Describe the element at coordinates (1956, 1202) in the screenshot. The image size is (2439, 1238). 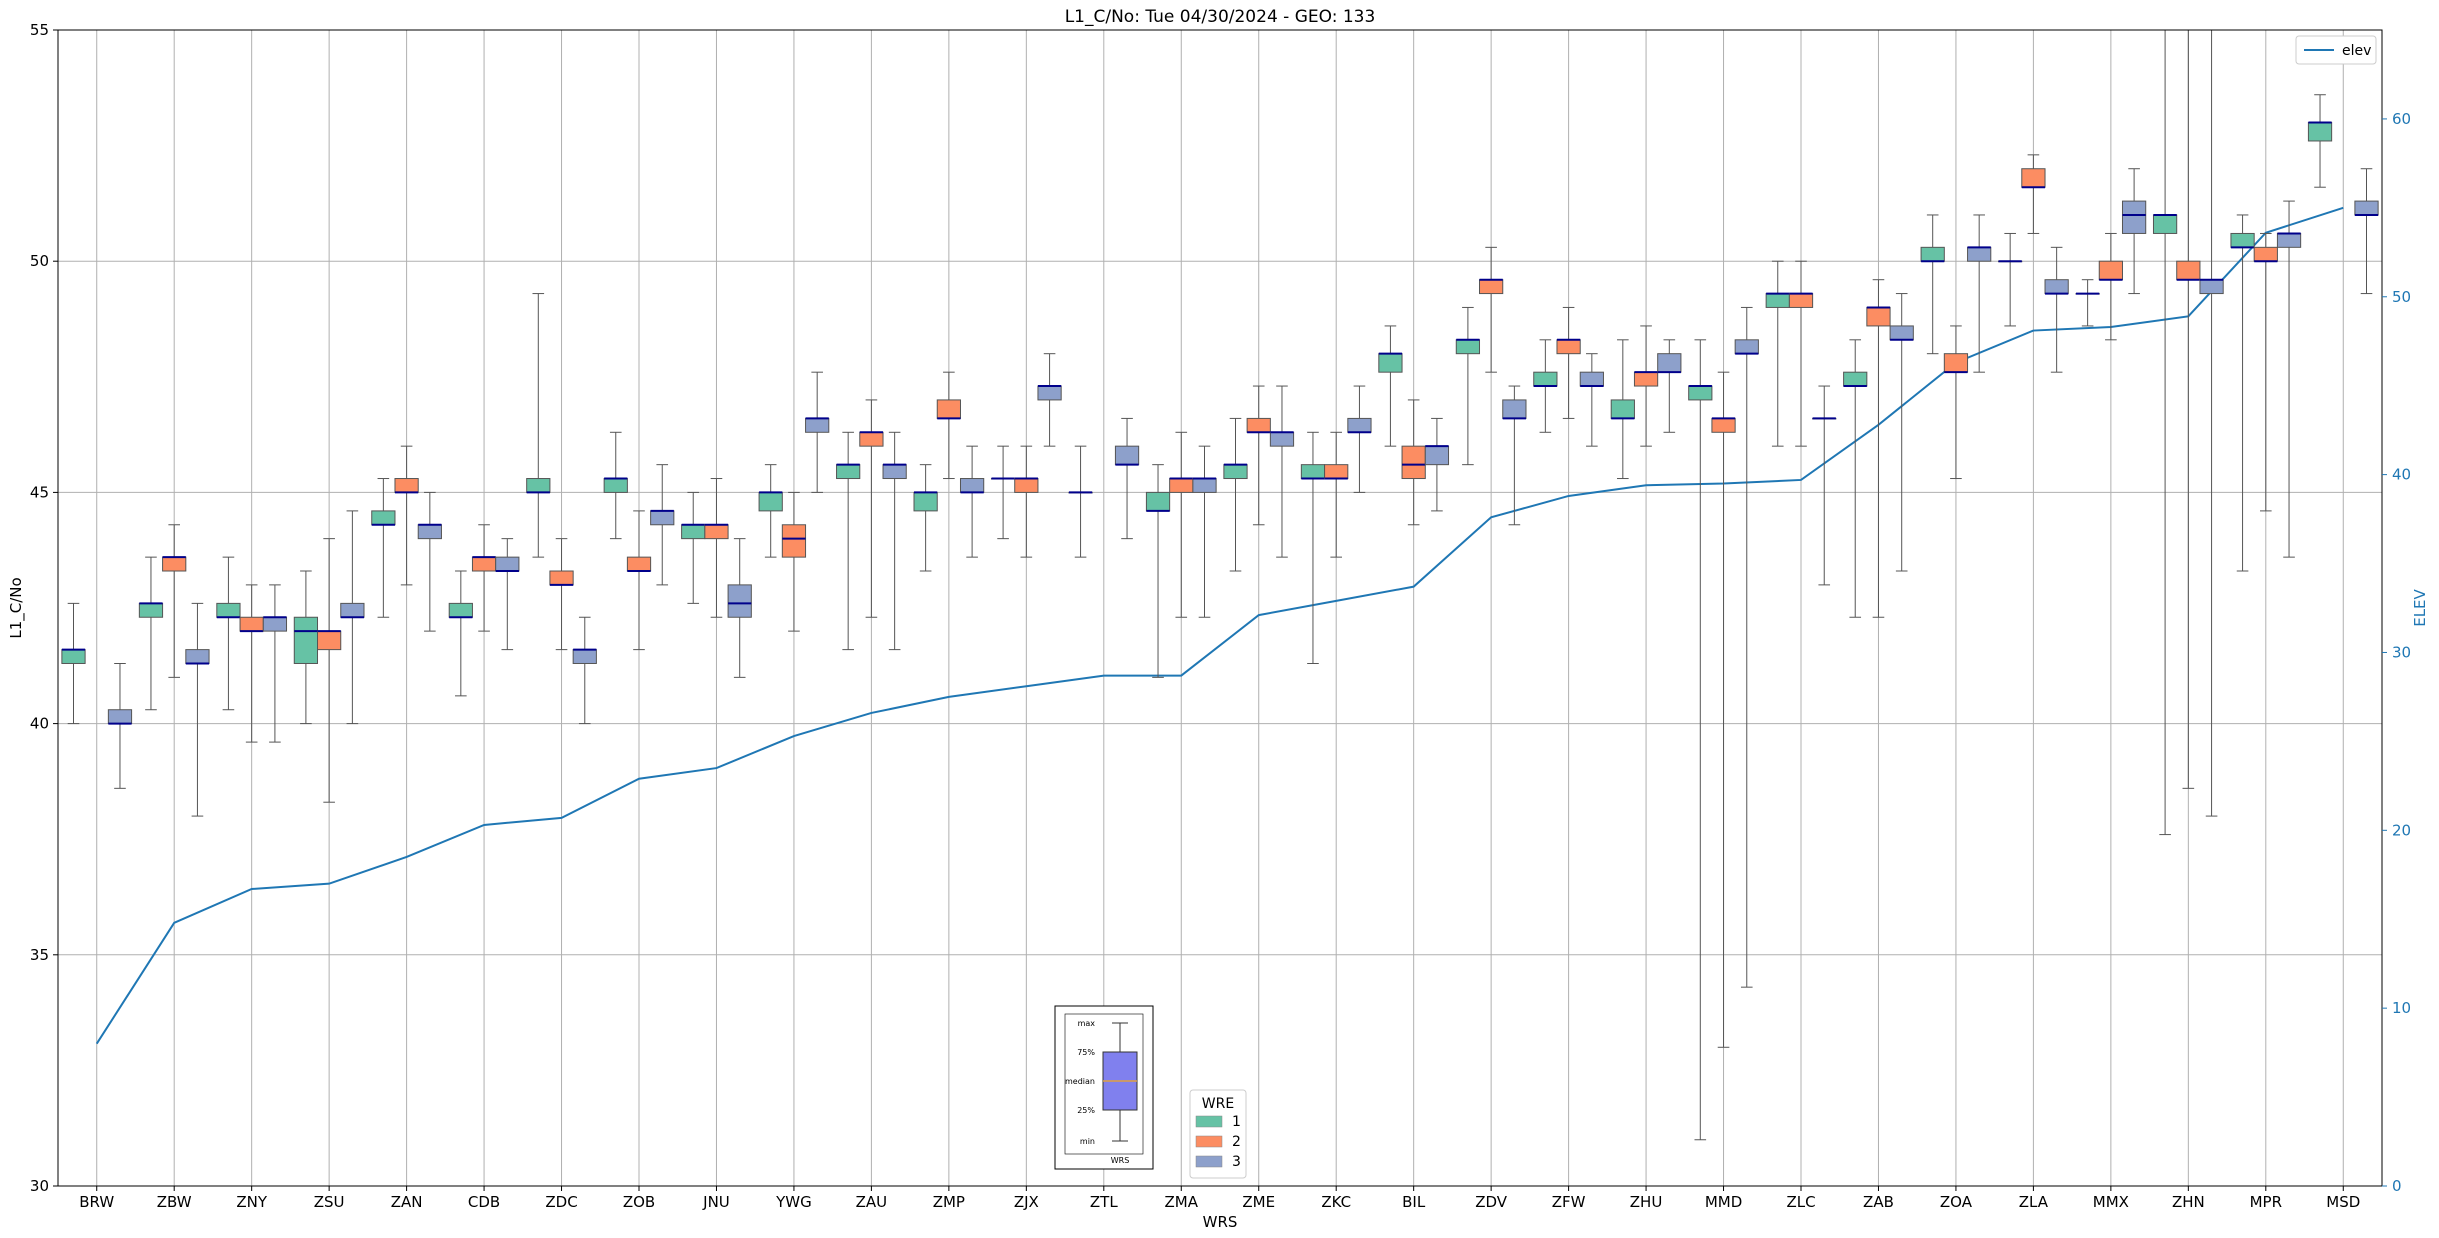
I see `x-tick-label: ZOA` at that location.